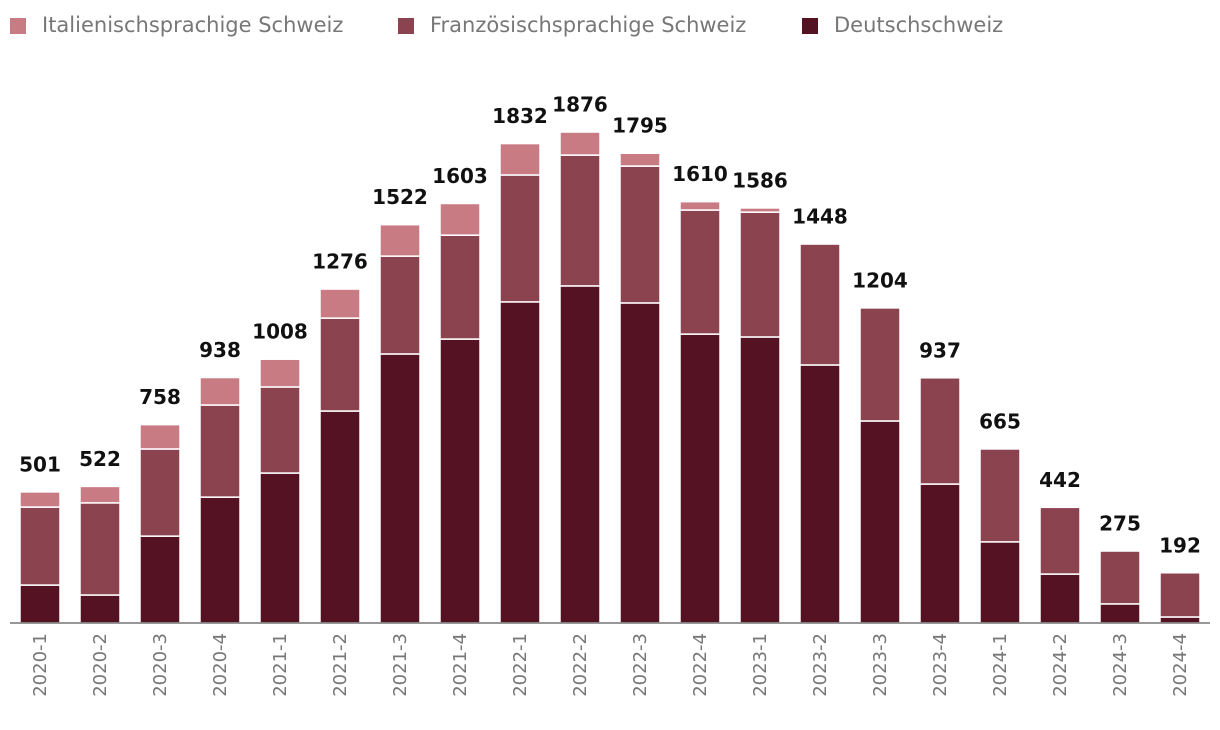 The height and width of the screenshot is (730, 1220). I want to click on total-label: 1204, so click(880, 280).